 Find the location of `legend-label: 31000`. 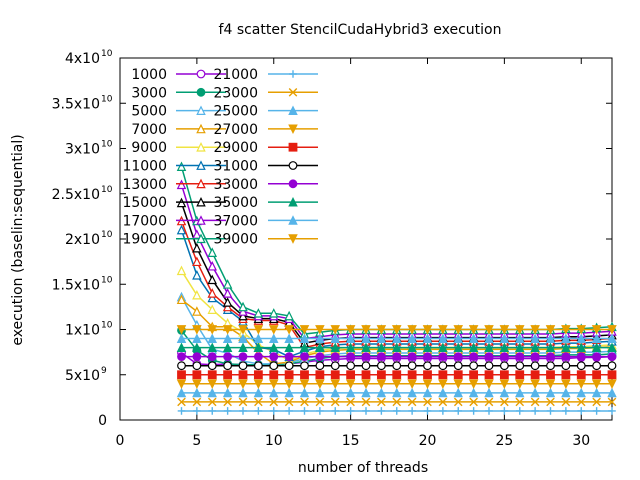

legend-label: 31000 is located at coordinates (235, 167).